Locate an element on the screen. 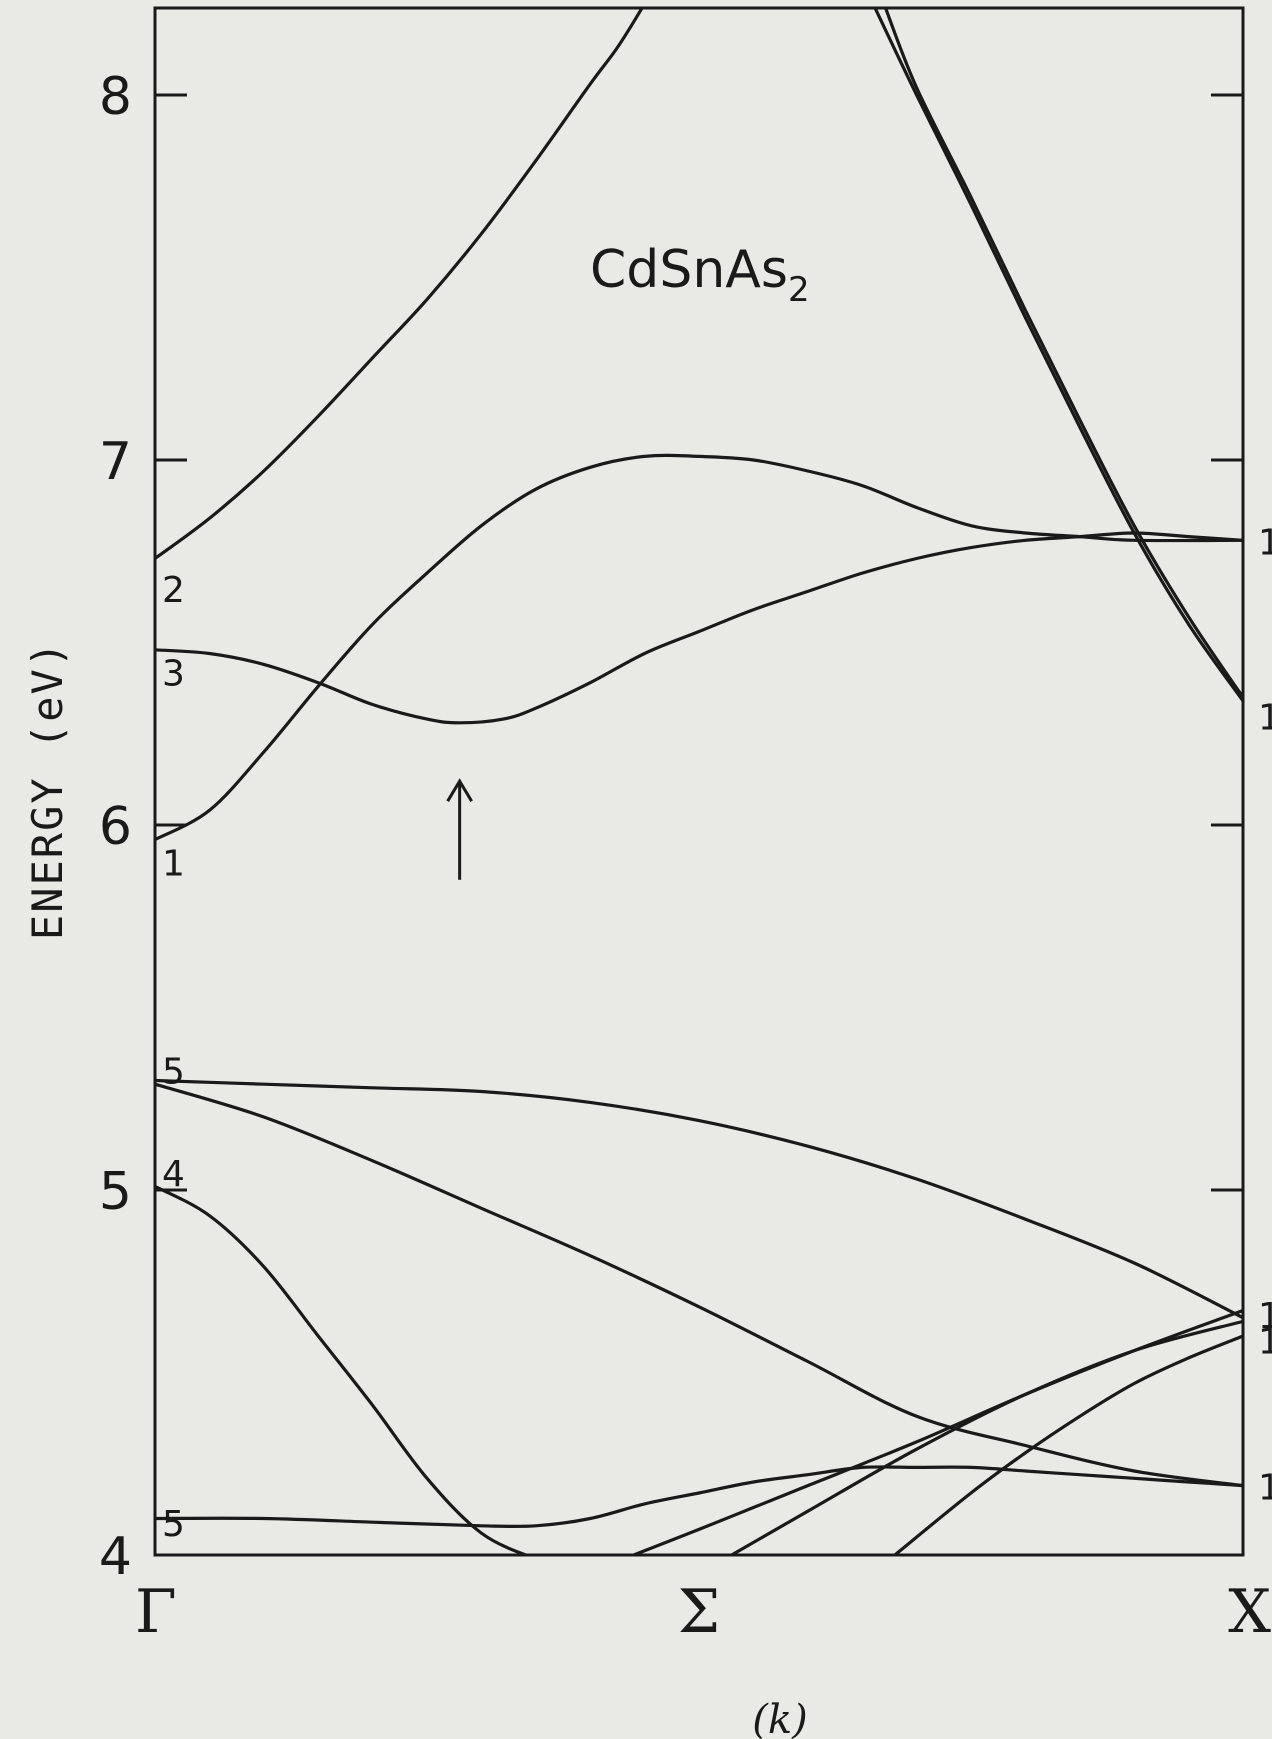  band-label: 1 is located at coordinates (173, 864).